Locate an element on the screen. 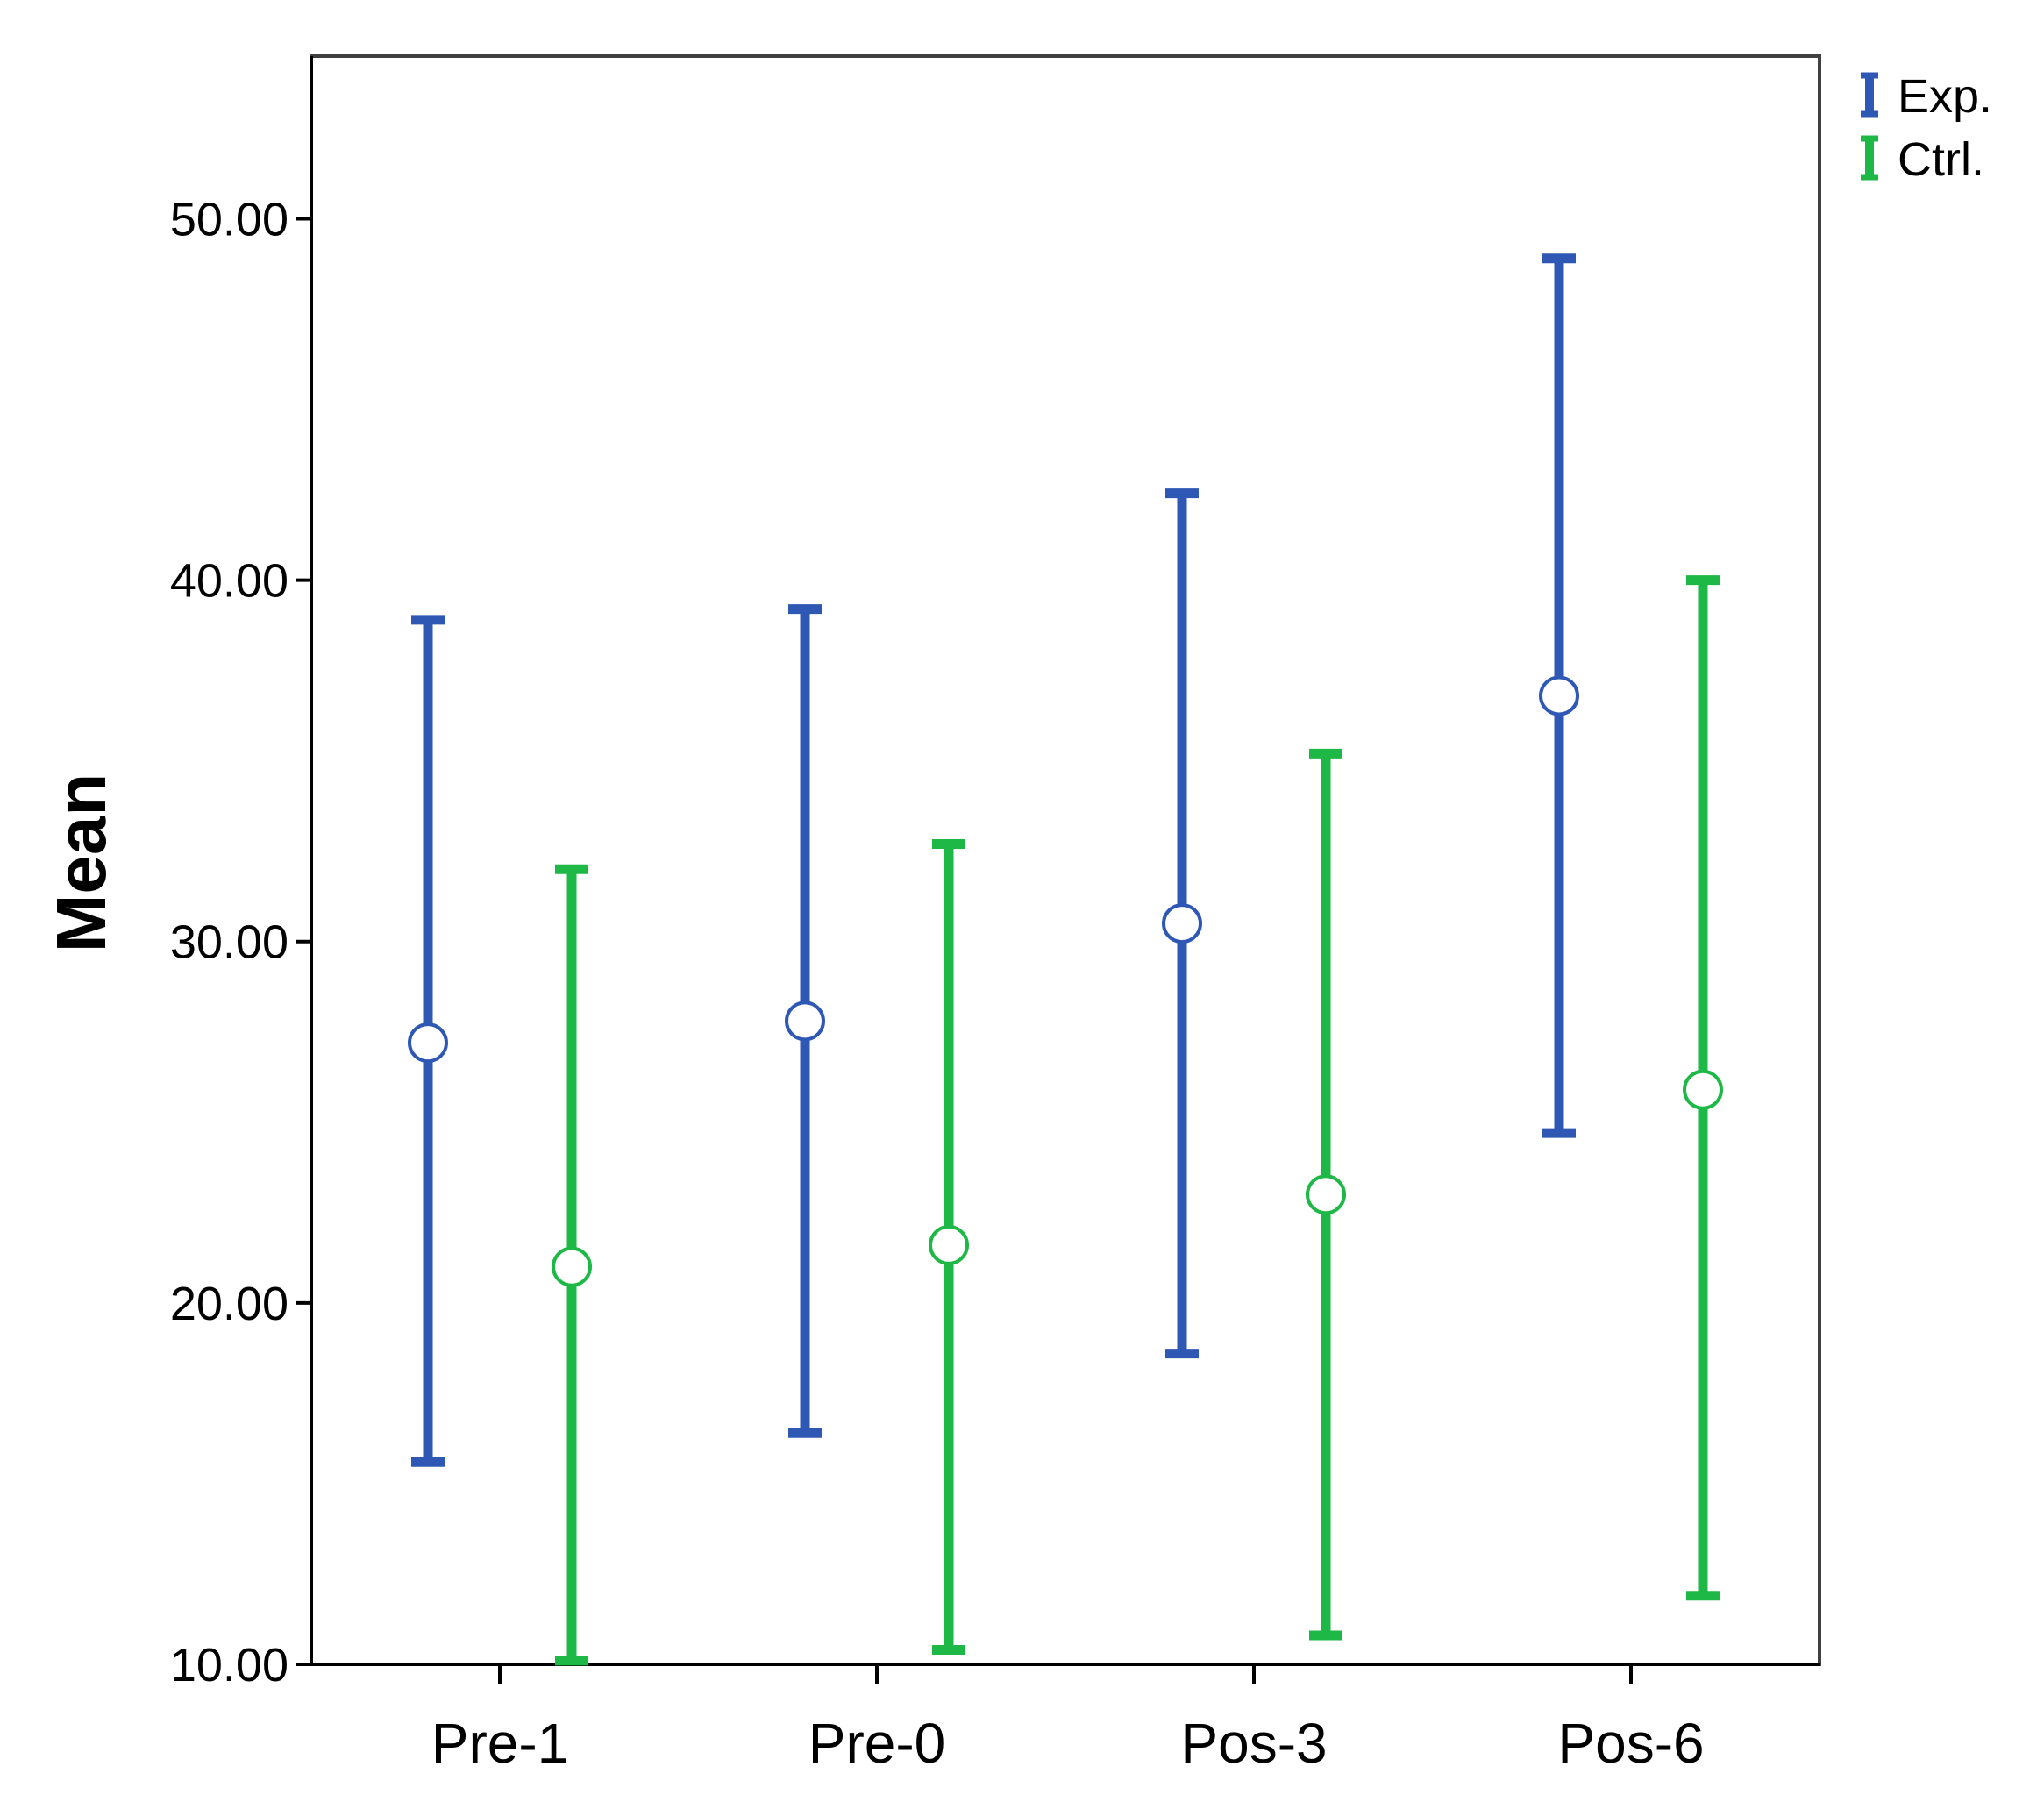 The width and height of the screenshot is (2044, 1795). x-tick-label: Pre-0 is located at coordinates (877, 1743).